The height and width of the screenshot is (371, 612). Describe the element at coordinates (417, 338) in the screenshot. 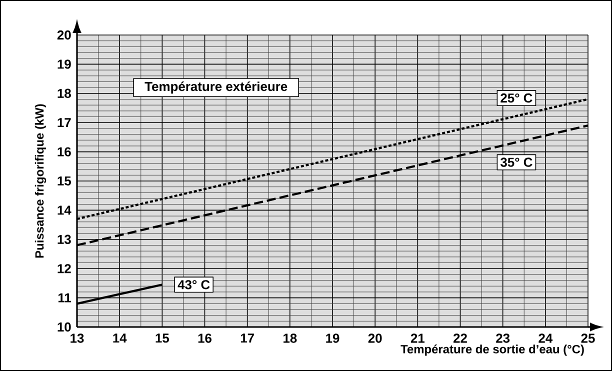

I see `x-tick-label: 21` at that location.